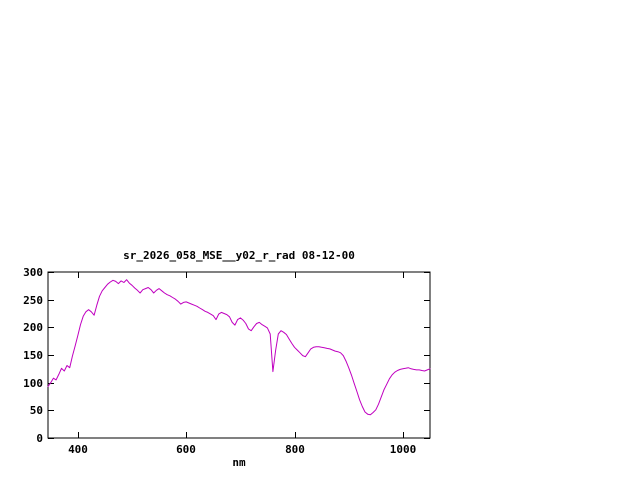 This screenshot has height=485, width=640. I want to click on y-tick-label: 100, so click(33, 383).